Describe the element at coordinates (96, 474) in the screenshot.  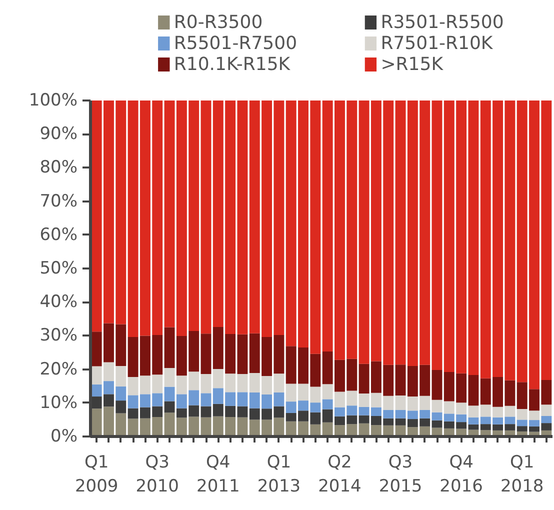
I see `x-tick-label: Q1 2009` at that location.